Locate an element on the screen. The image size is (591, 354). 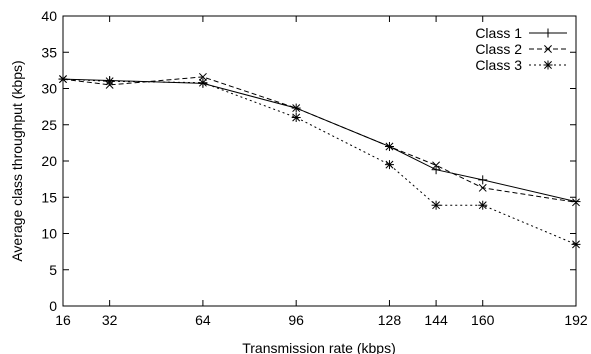
x-tick-label: 160 is located at coordinates (483, 320).